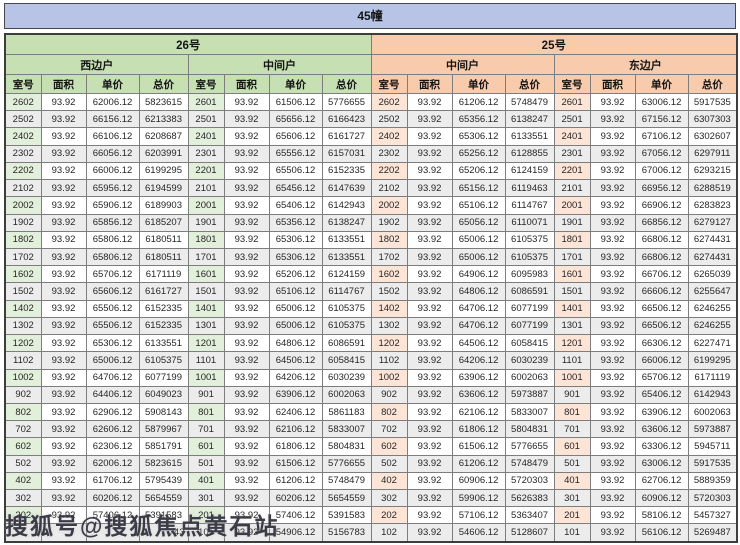 The width and height of the screenshot is (740, 545). I want to click on cell-total-price: 5879967, so click(163, 429).